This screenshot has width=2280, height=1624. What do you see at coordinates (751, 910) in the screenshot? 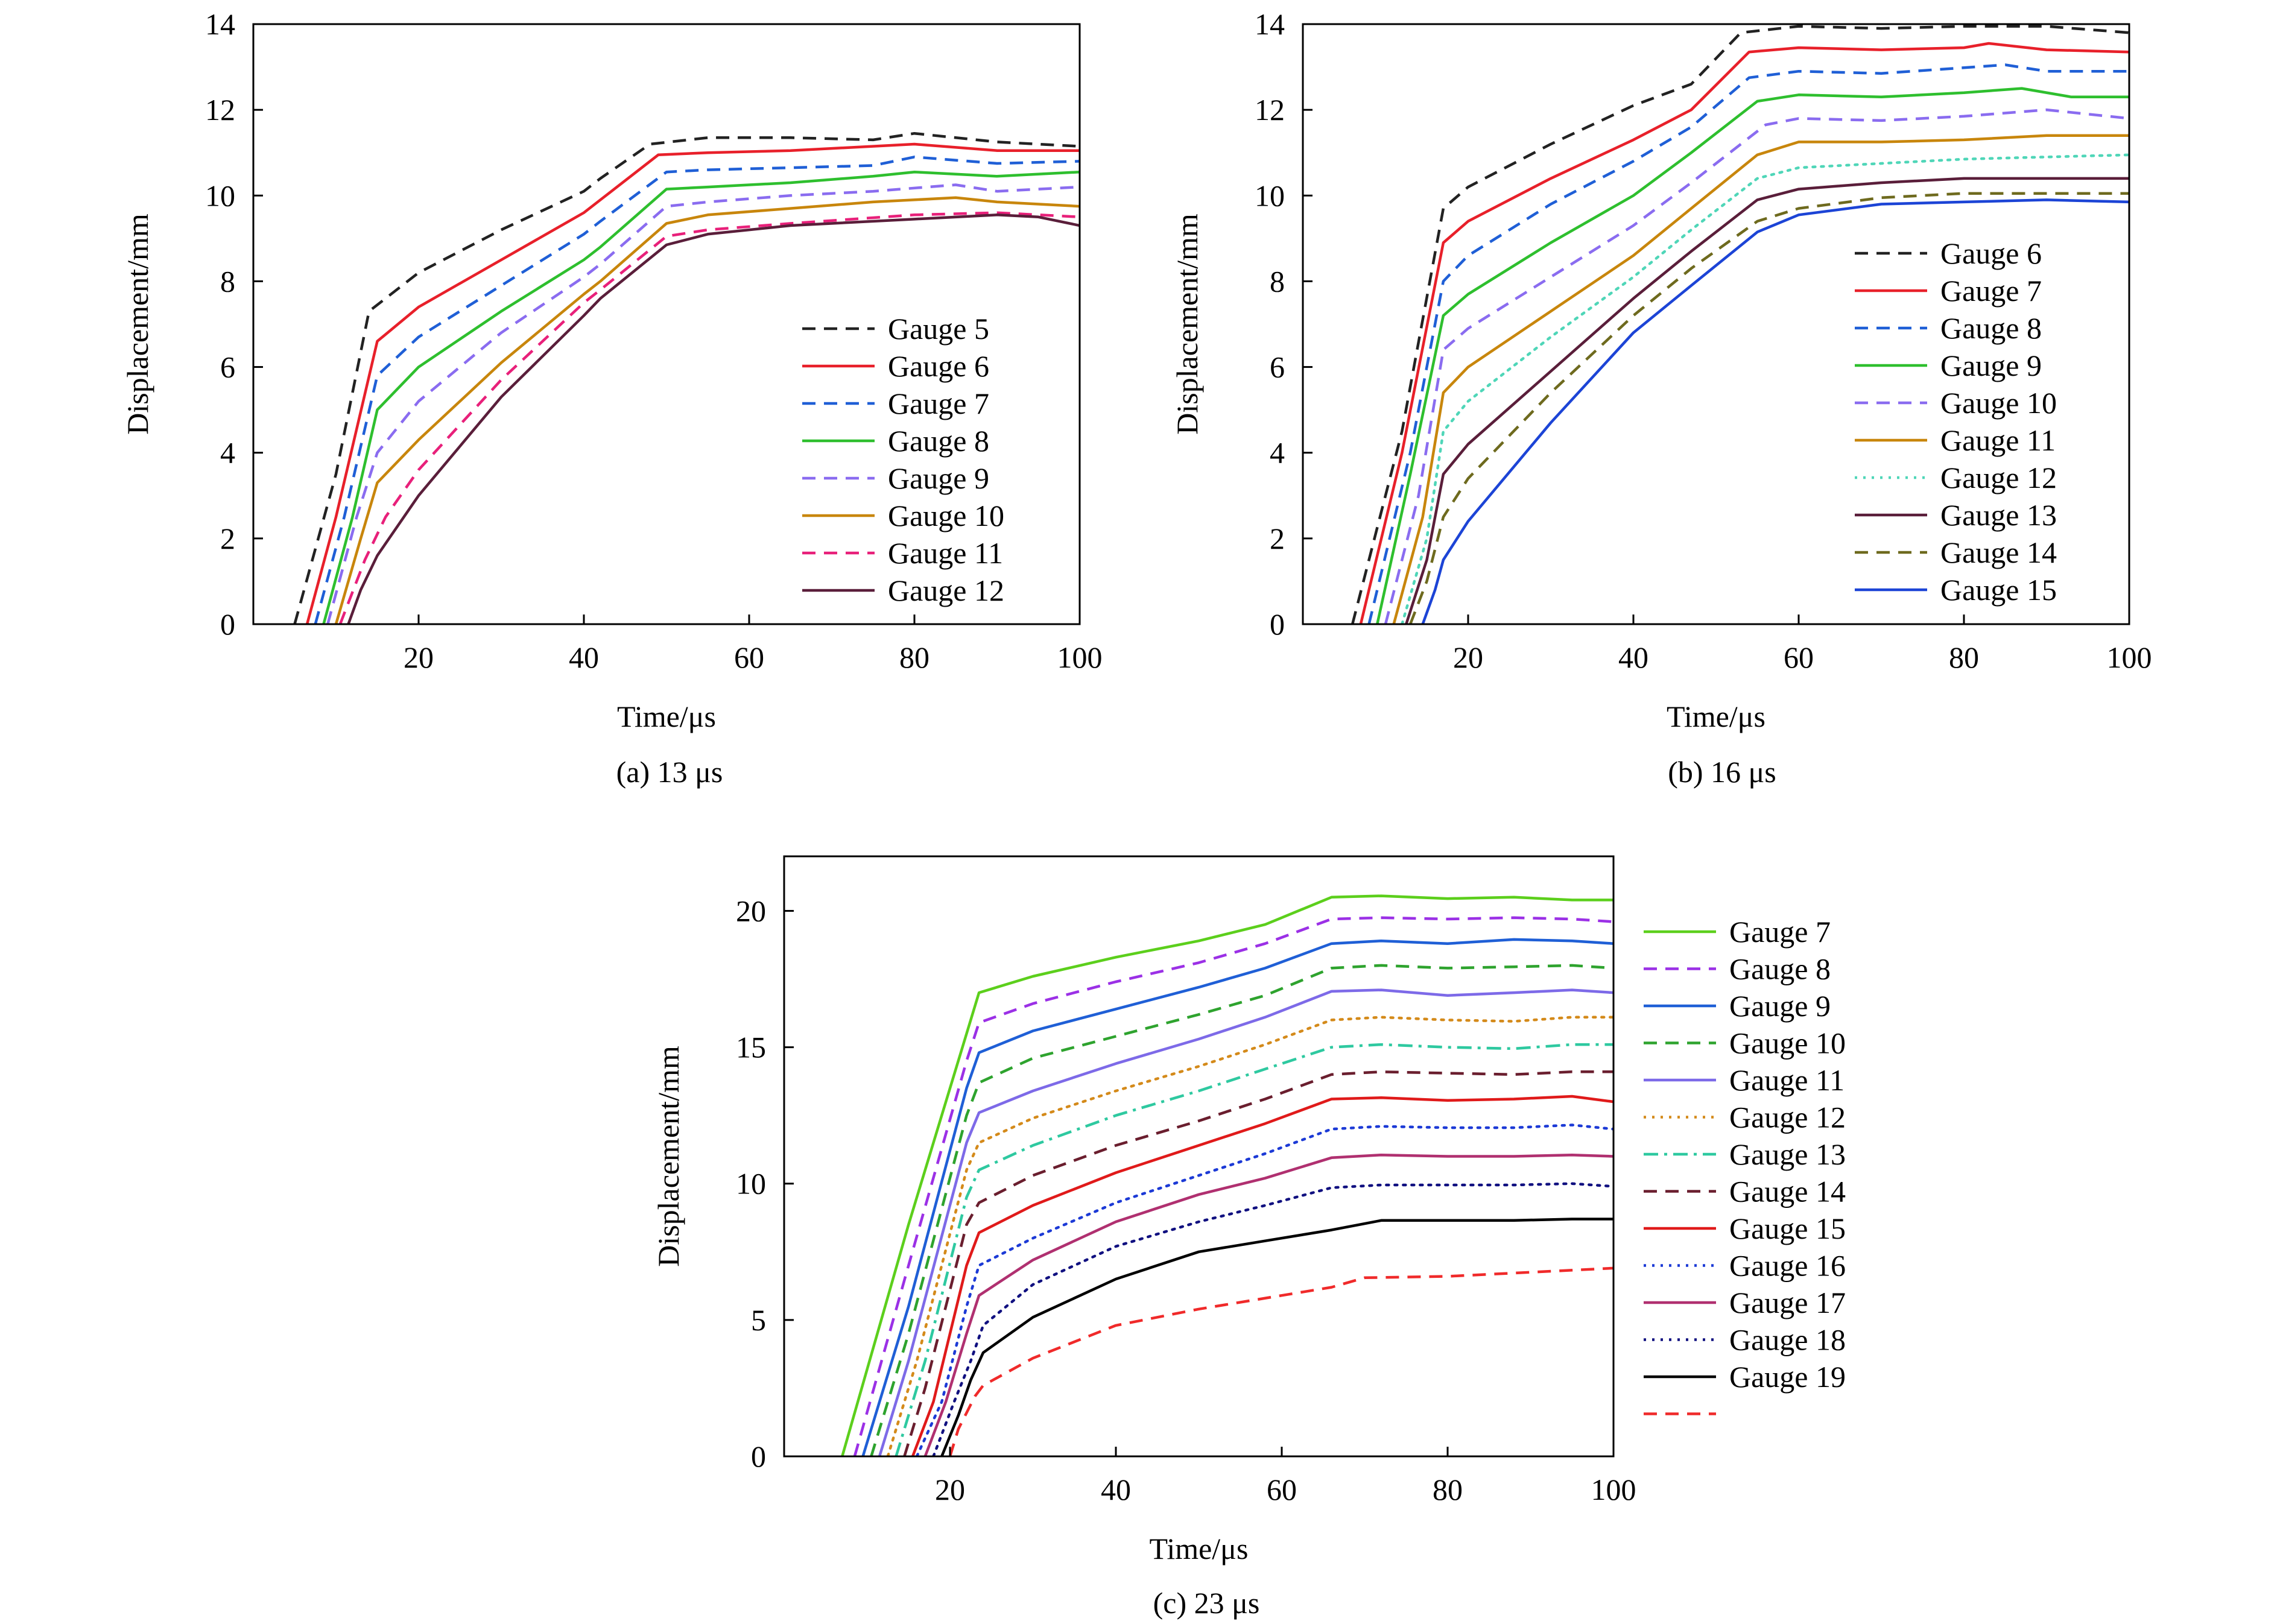
I see `y-tick-label: 20` at bounding box center [751, 910].